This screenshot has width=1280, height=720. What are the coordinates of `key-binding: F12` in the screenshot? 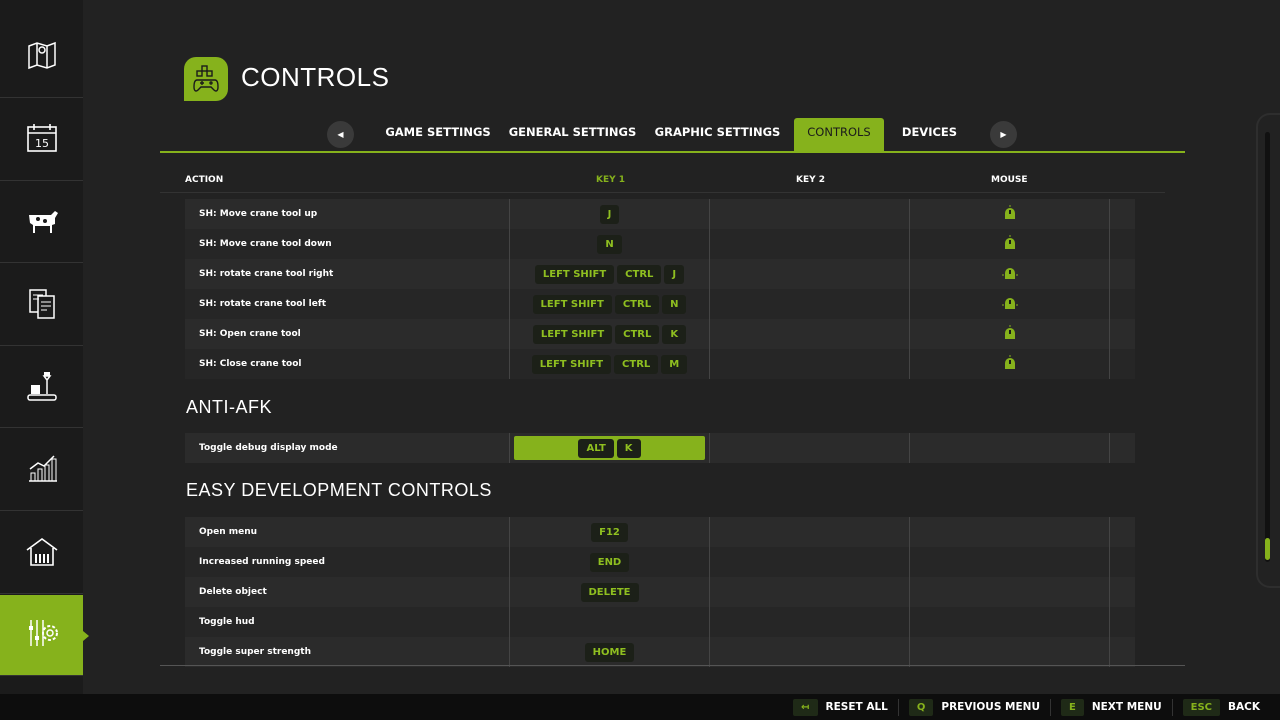 It's located at (609, 532).